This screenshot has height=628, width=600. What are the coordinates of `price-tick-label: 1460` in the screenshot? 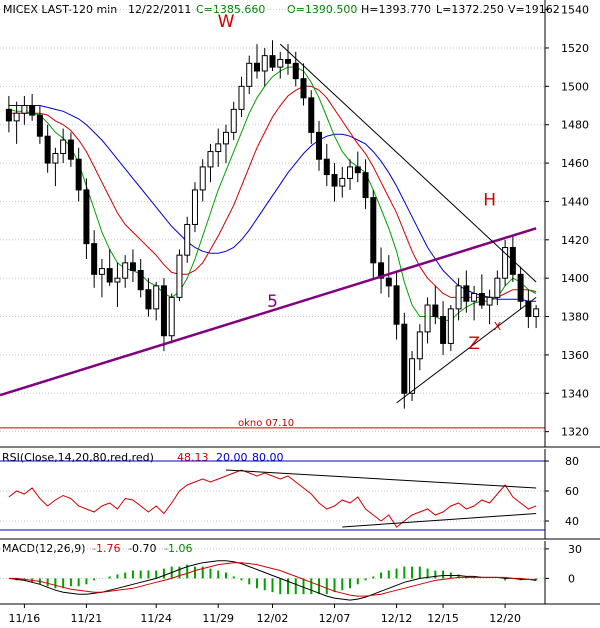 It's located at (575, 163).